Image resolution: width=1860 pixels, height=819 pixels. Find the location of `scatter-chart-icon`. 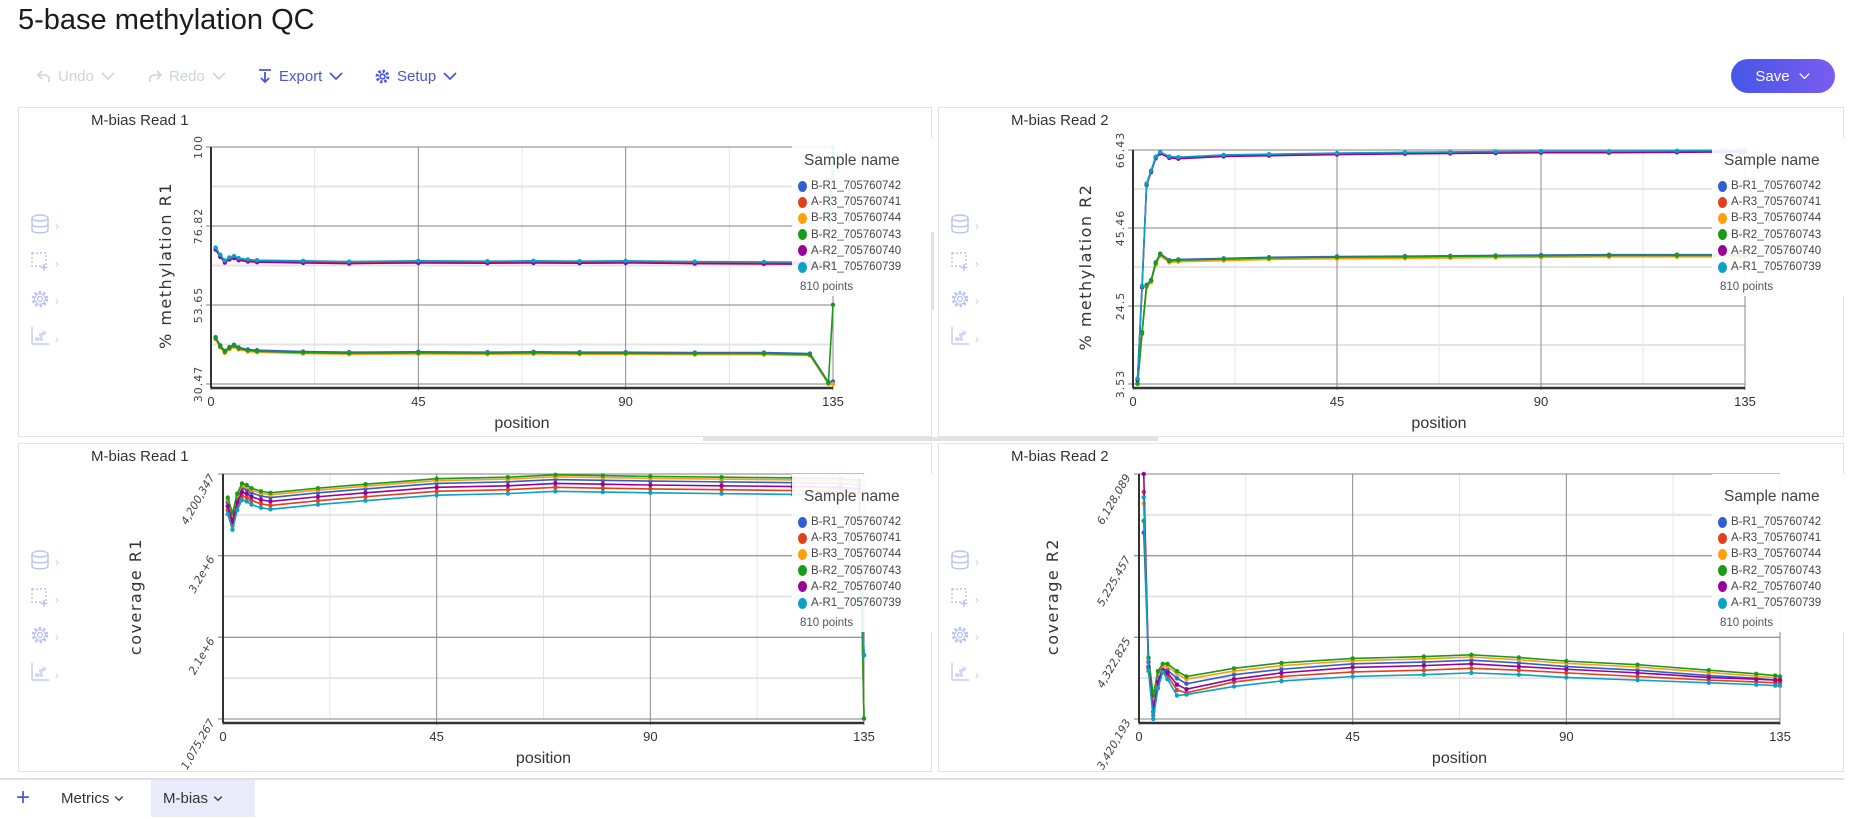

scatter-chart-icon is located at coordinates (960, 674).